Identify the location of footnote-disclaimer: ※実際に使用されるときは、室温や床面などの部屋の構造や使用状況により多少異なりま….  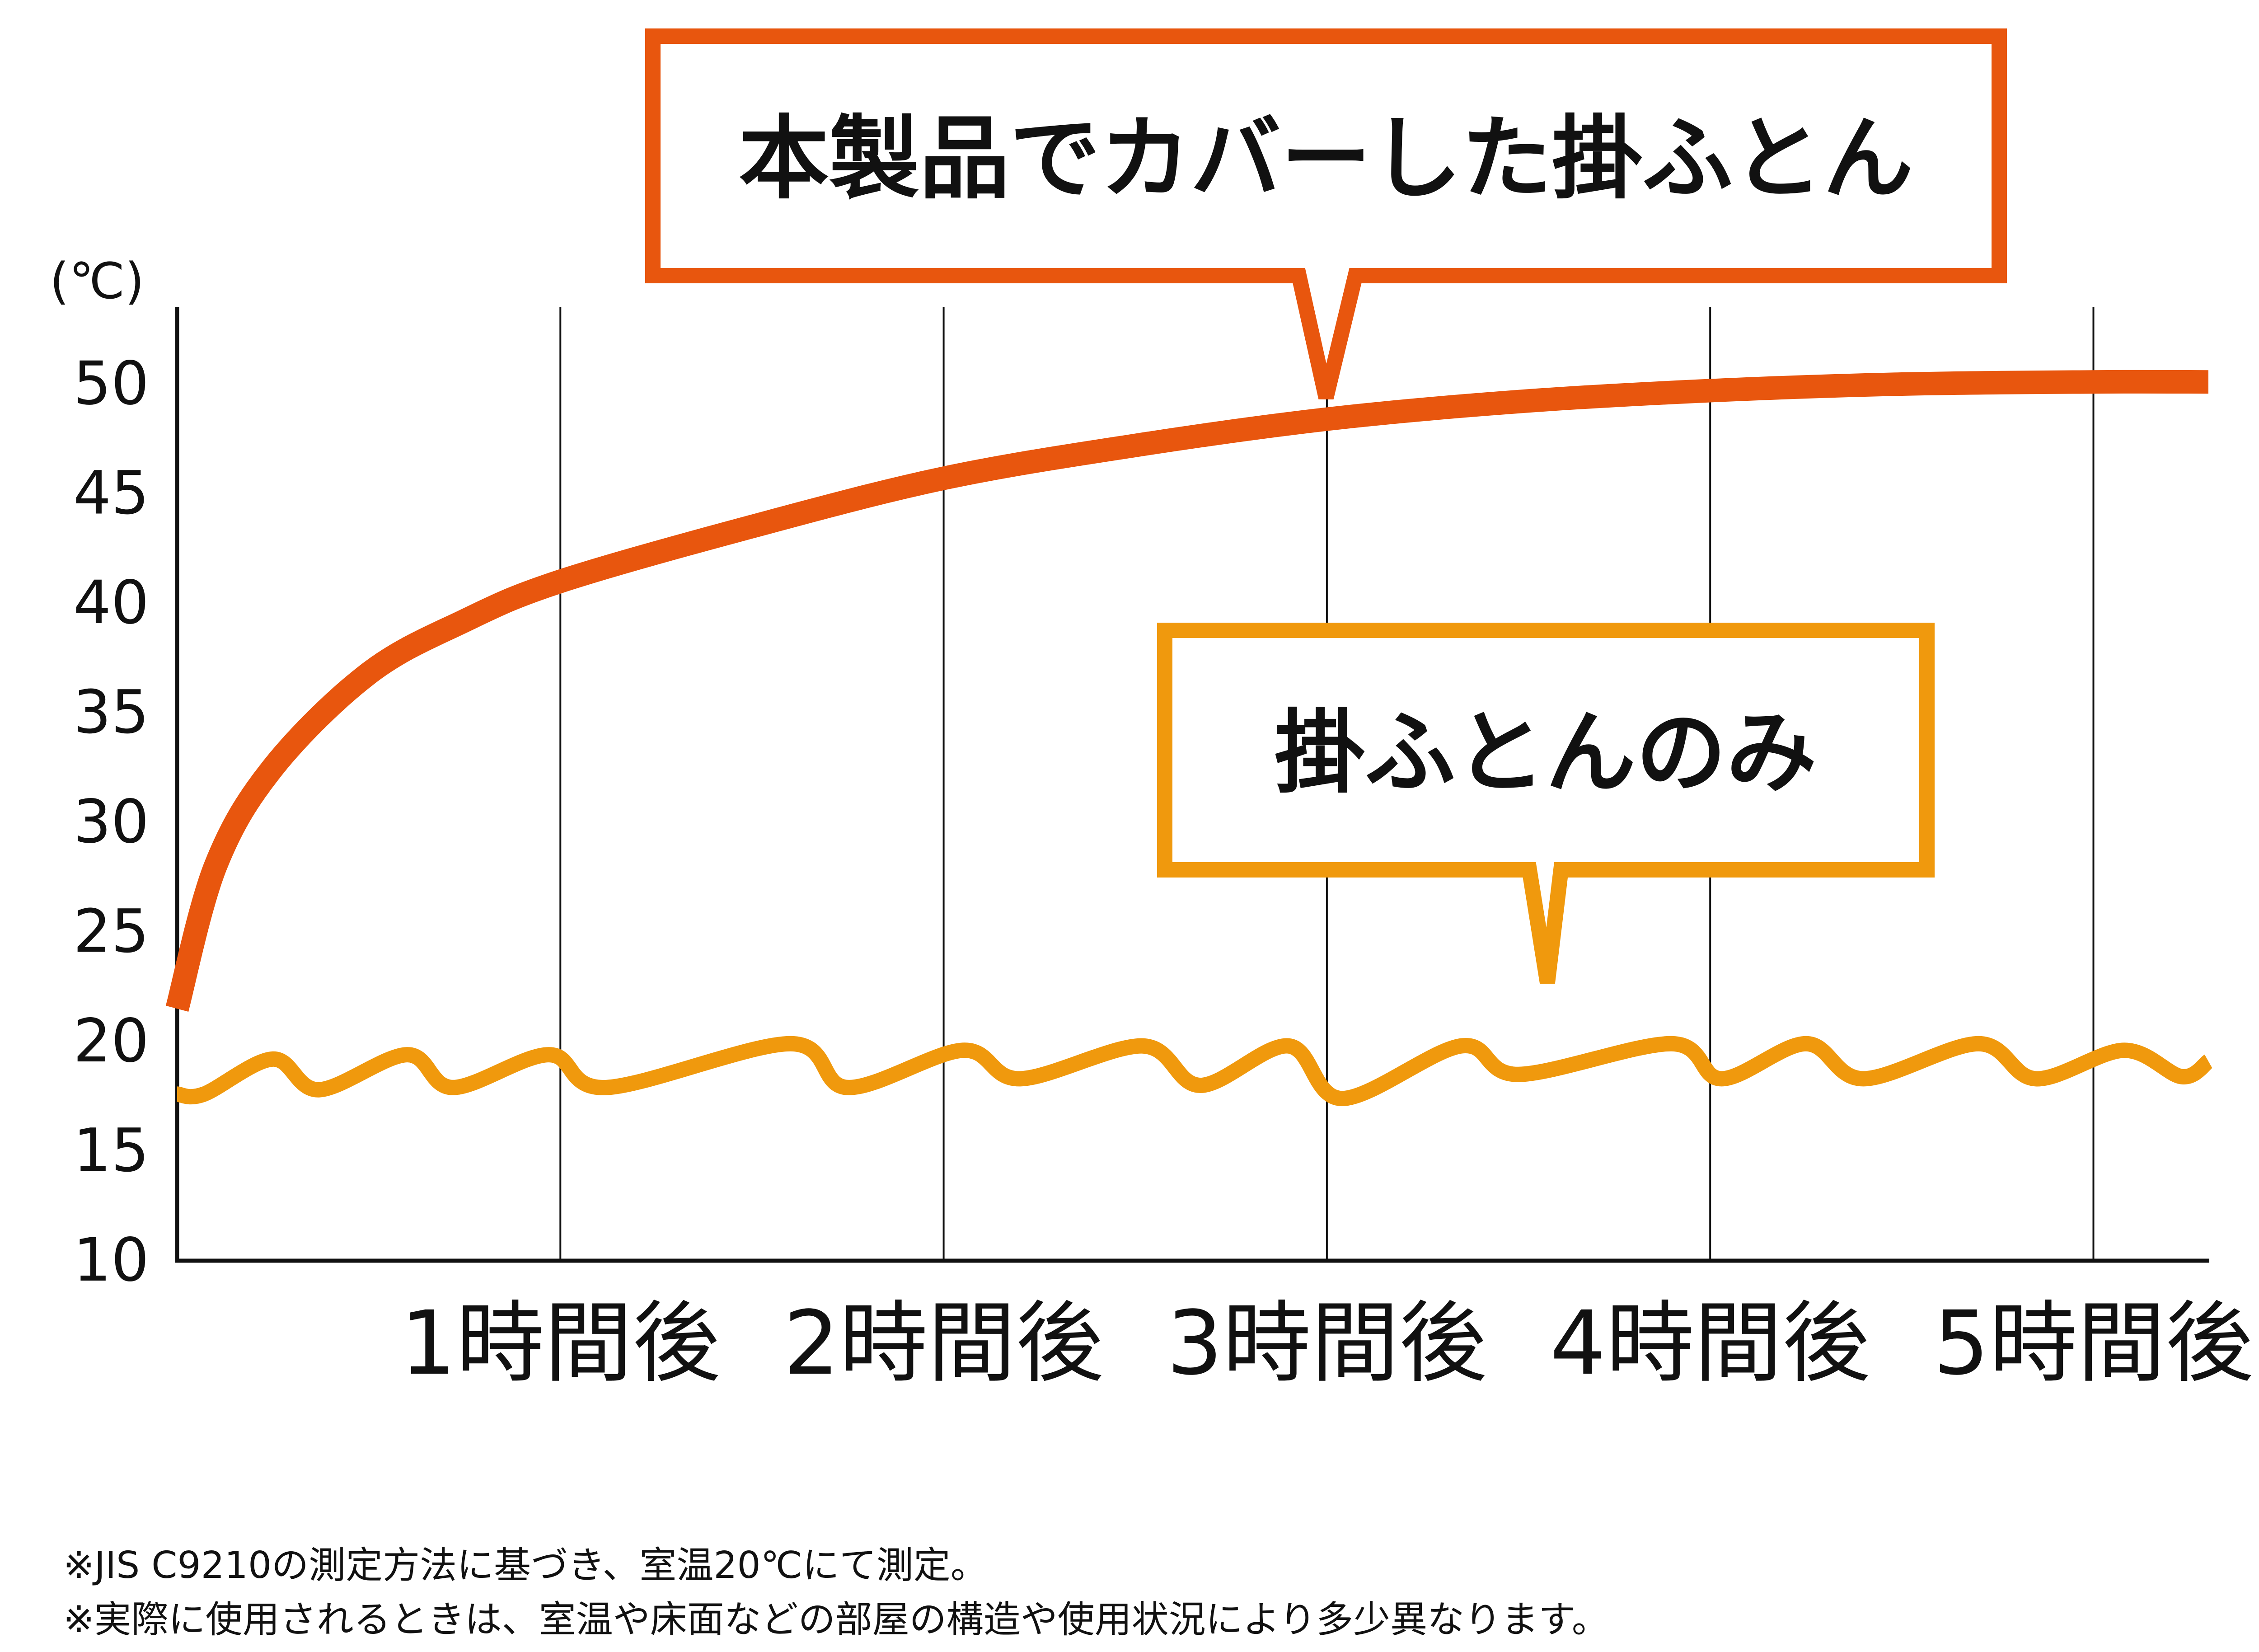
(836, 1619).